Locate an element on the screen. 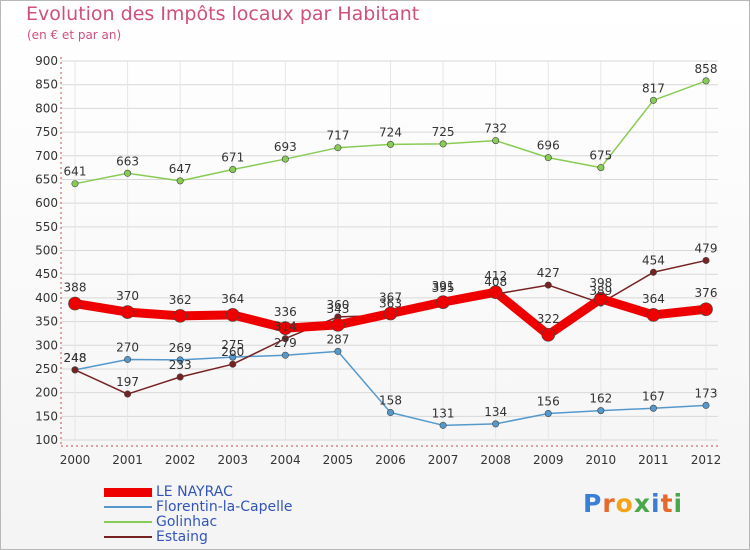 The height and width of the screenshot is (550, 750). x-tick-label: 2010 is located at coordinates (601, 460).